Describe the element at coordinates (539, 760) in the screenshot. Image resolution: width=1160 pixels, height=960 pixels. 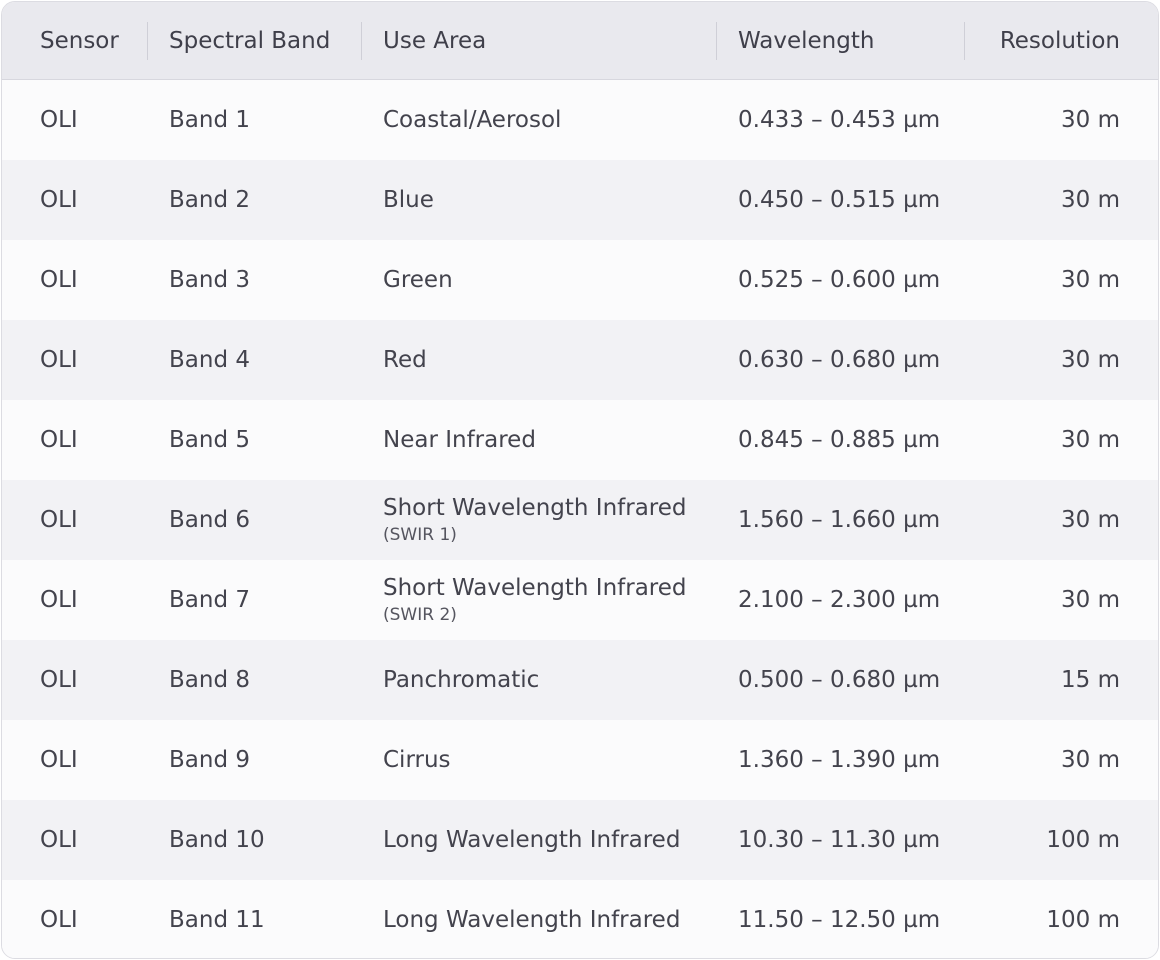
I see `cell-use-area: Cirrus` at that location.